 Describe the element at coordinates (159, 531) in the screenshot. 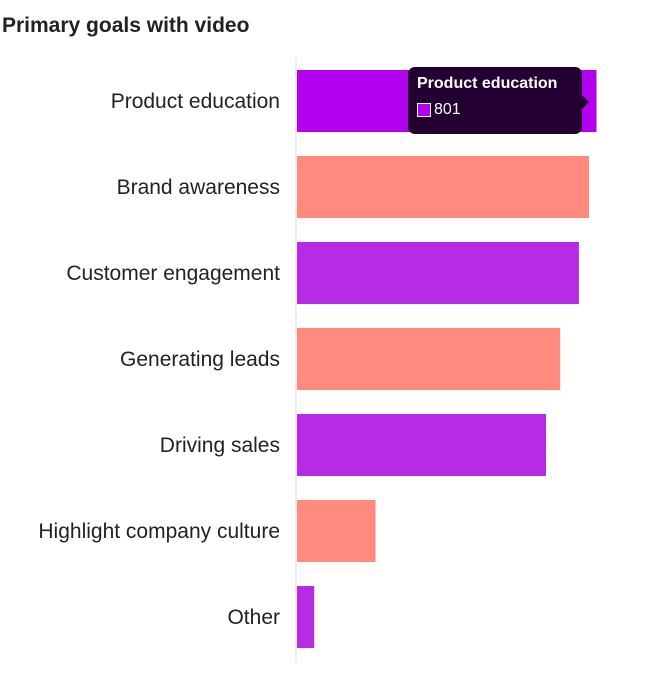

I see `category-label-highlight-company-culture: Highlight company culture` at that location.